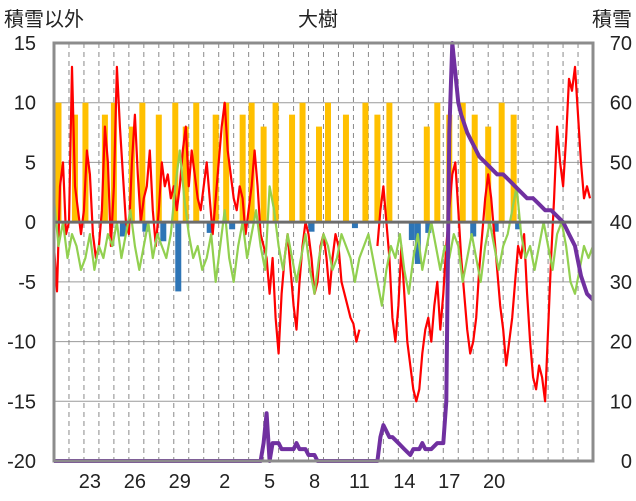 The width and height of the screenshot is (636, 501). What do you see at coordinates (359, 482) in the screenshot?
I see `x-tick-label: 11` at bounding box center [359, 482].